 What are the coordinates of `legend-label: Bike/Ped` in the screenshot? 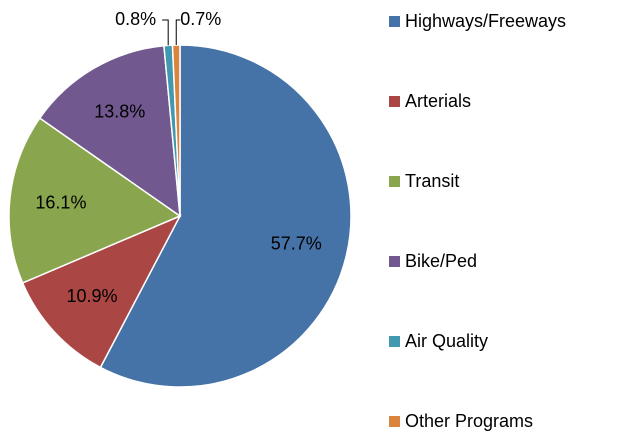 It's located at (441, 261).